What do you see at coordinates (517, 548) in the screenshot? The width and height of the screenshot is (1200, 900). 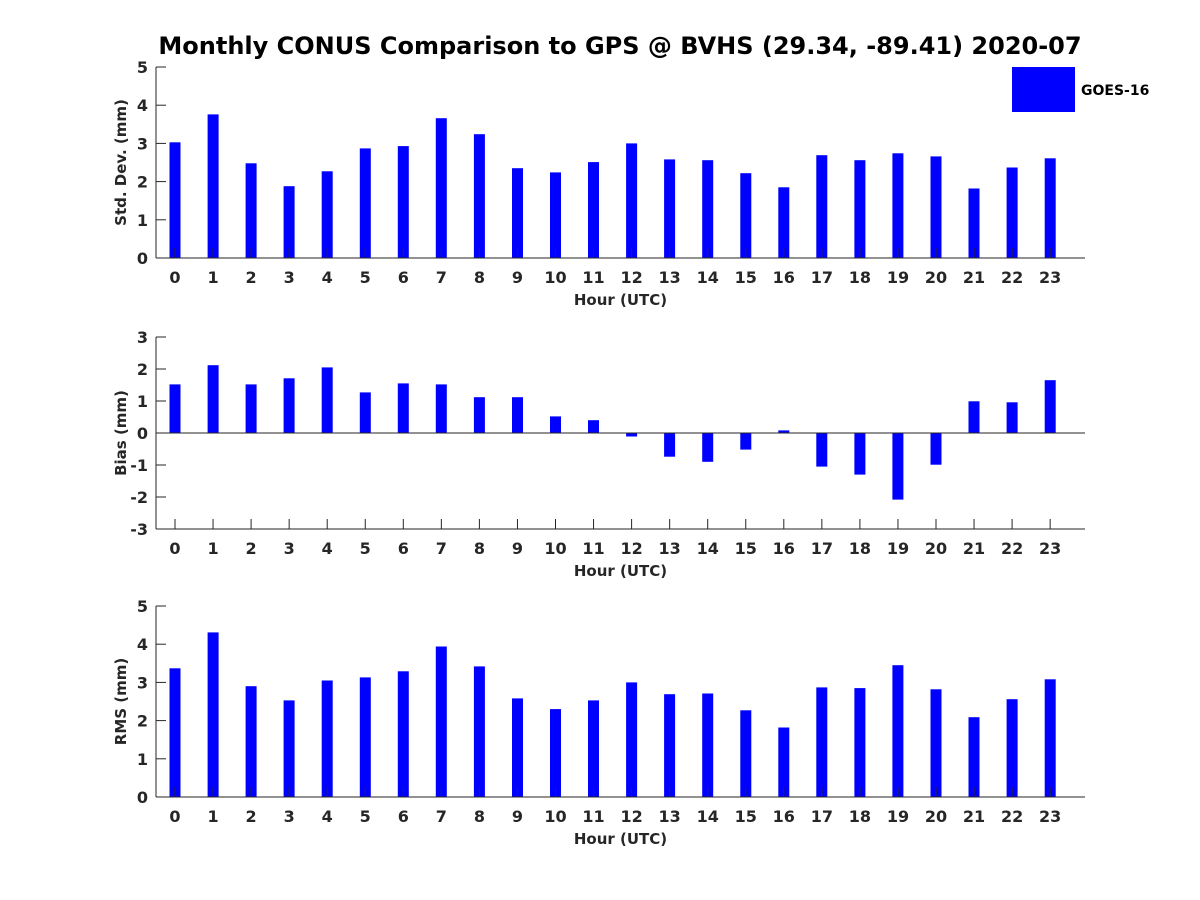 I see `x-tick-label-bias: 9` at bounding box center [517, 548].